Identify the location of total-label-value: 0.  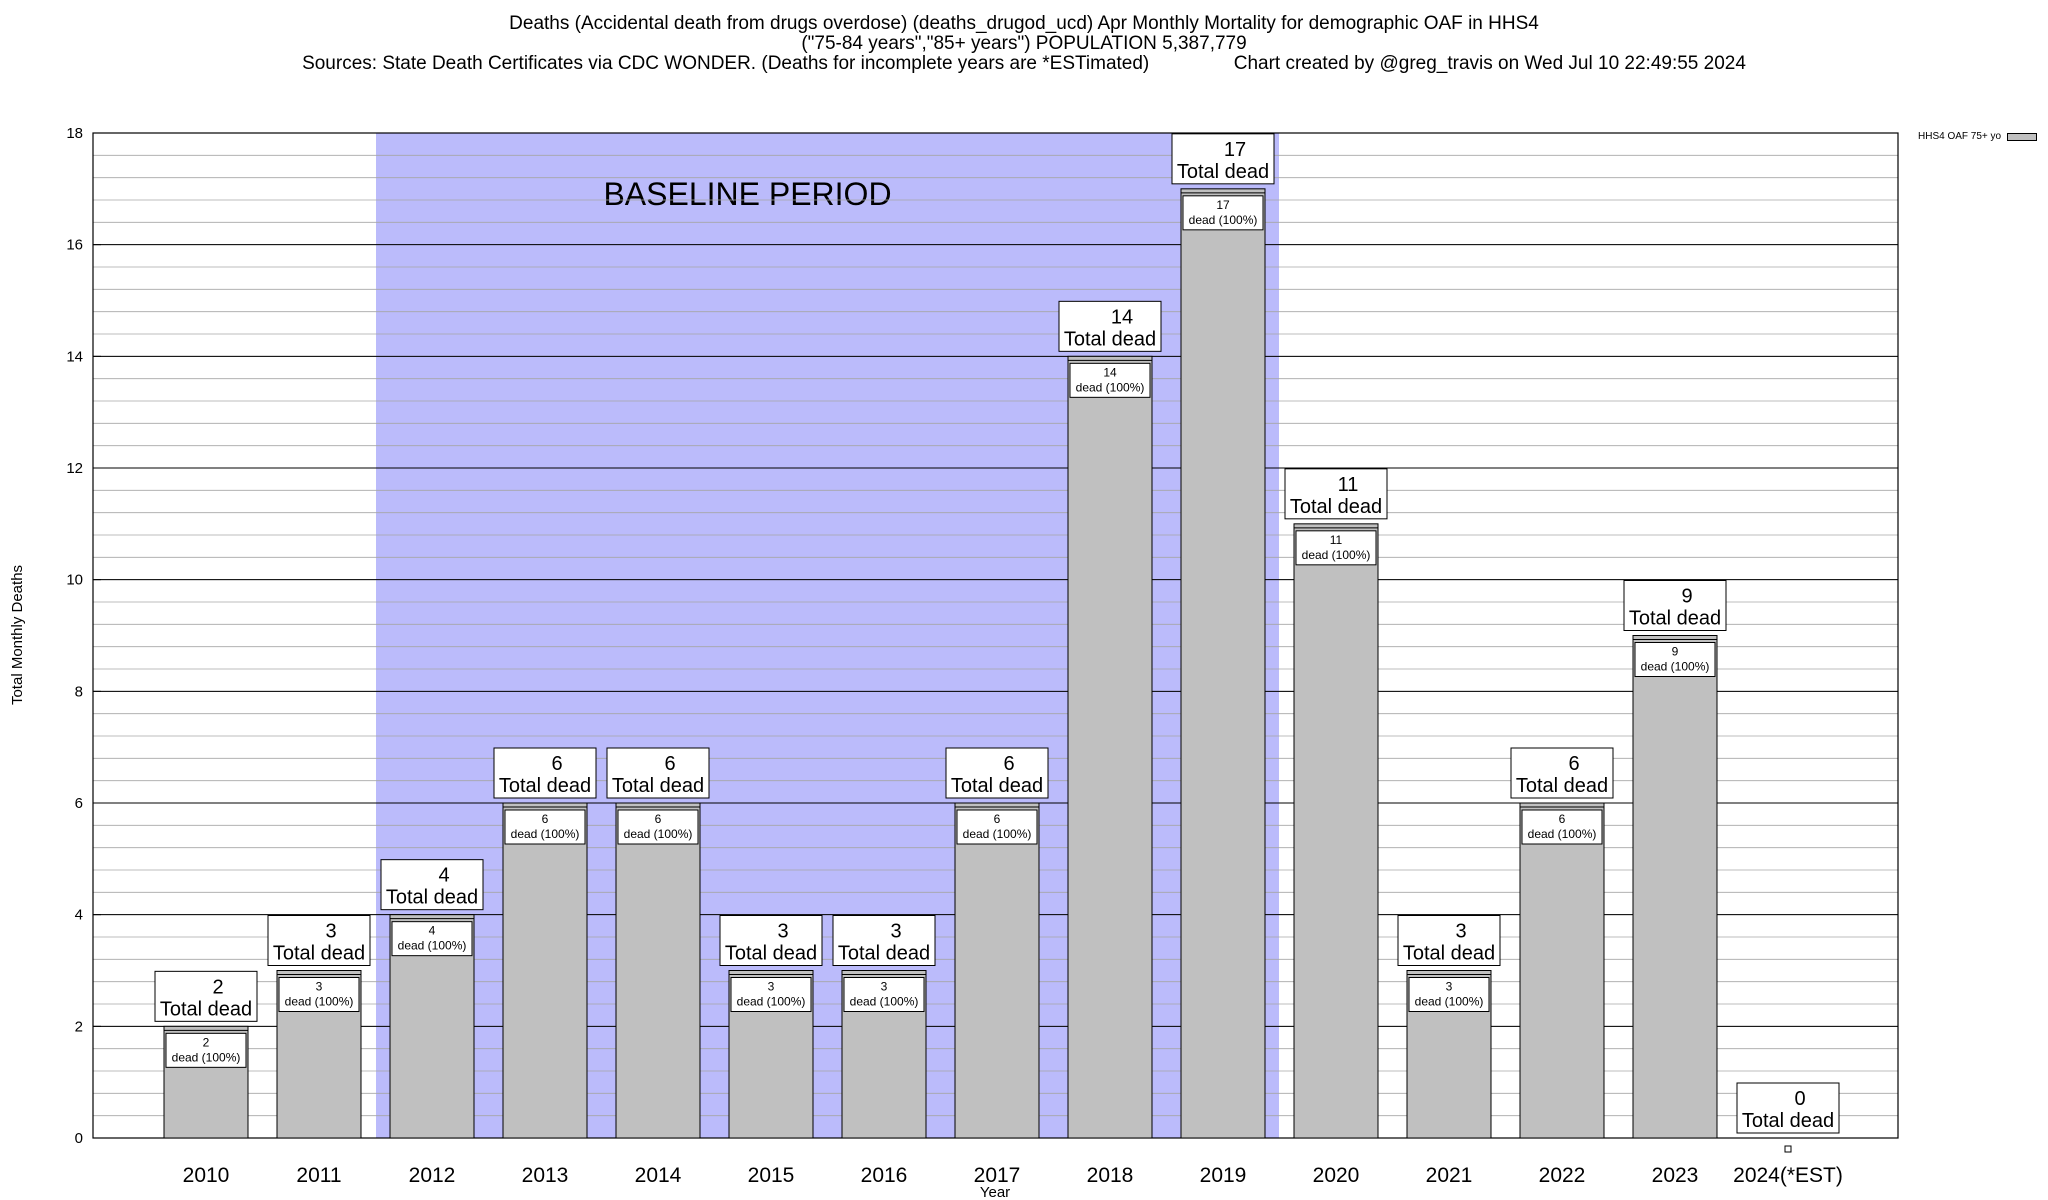
(1799, 1099).